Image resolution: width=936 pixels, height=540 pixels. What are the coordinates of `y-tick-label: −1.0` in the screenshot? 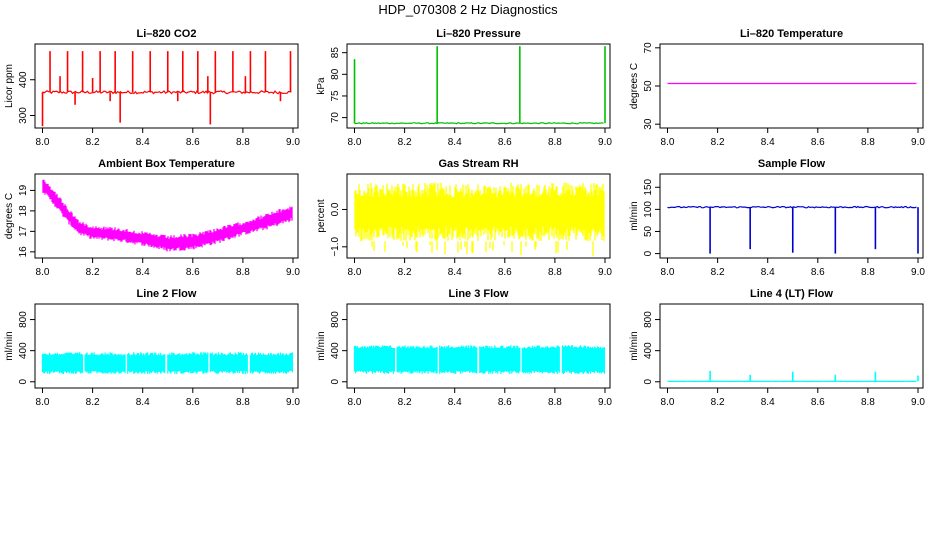 It's located at (335, 246).